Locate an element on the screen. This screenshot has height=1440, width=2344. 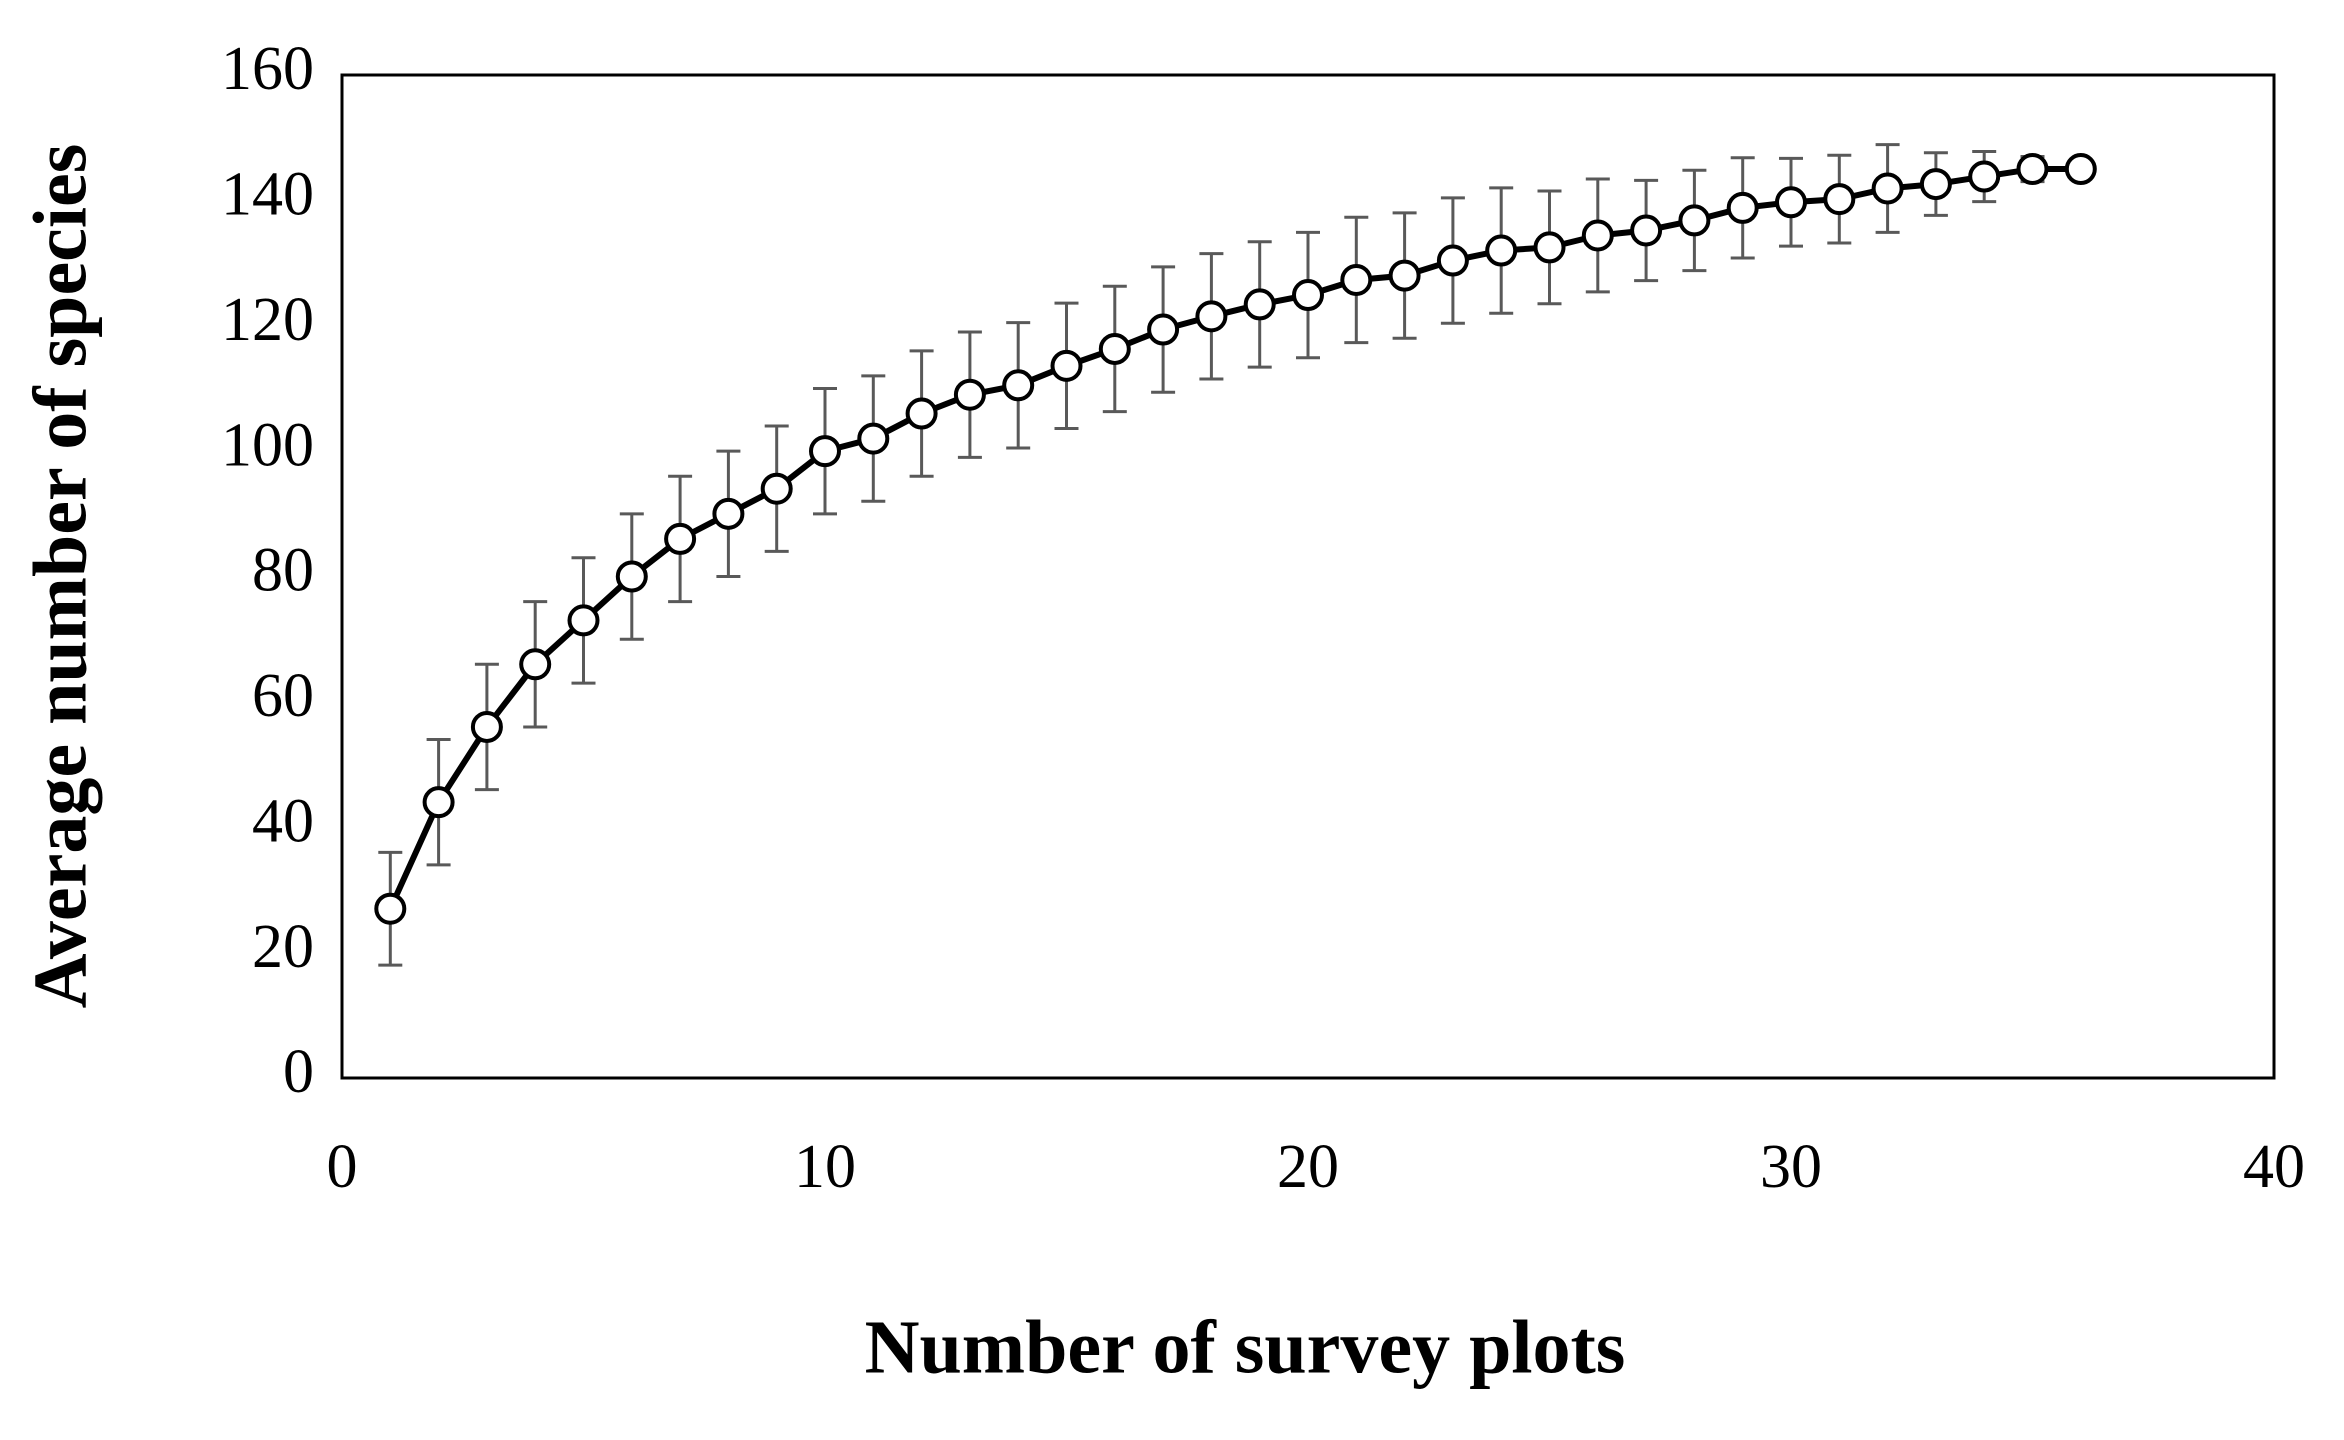
y-tick-label: 100 is located at coordinates (267, 445).